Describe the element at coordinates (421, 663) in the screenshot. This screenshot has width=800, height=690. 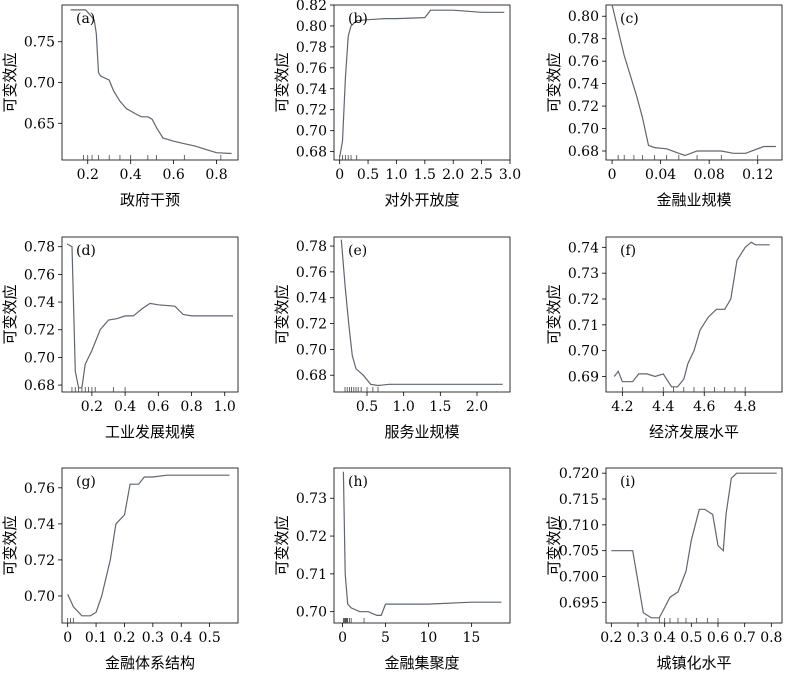
I see `x-axis-title: 金融集聚度` at that location.